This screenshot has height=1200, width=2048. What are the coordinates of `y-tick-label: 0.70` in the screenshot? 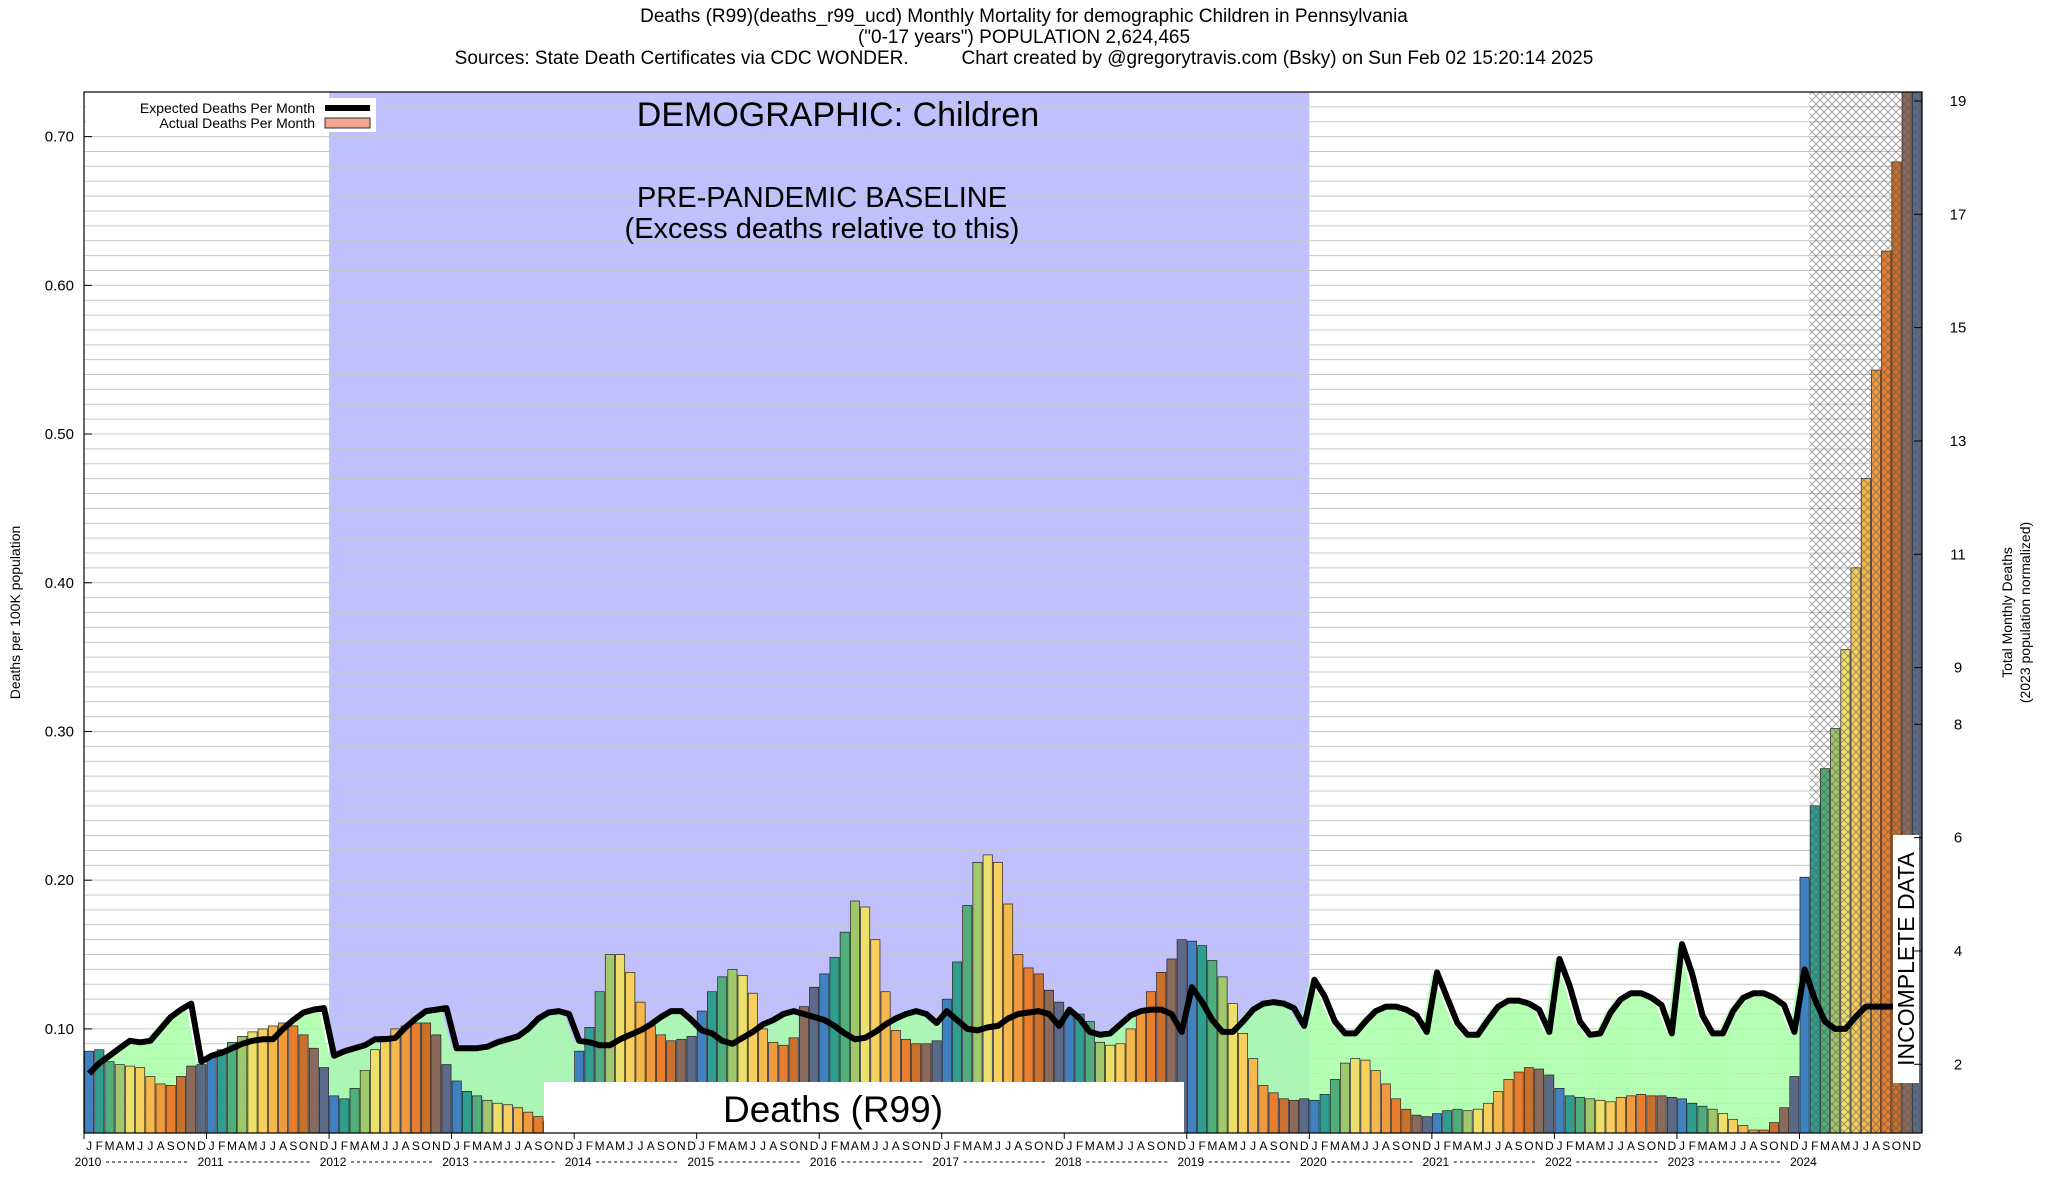 It's located at (59, 137).